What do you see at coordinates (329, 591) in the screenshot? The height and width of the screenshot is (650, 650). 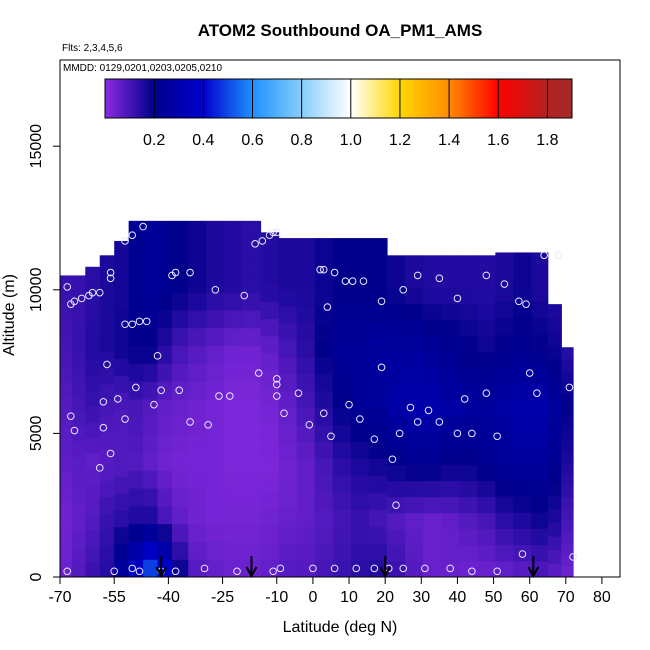 I see `x-axis: -70 -55 -40 -25 -10 0 10 20 30 40 50 60 70 80` at bounding box center [329, 591].